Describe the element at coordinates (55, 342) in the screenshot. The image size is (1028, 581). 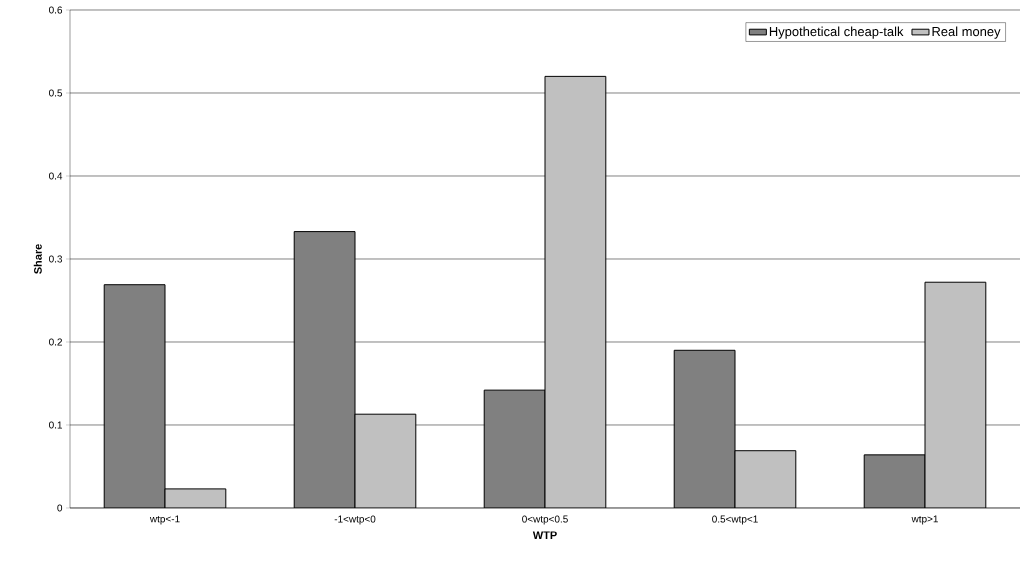
I see `y-tick-label: 0.2` at that location.